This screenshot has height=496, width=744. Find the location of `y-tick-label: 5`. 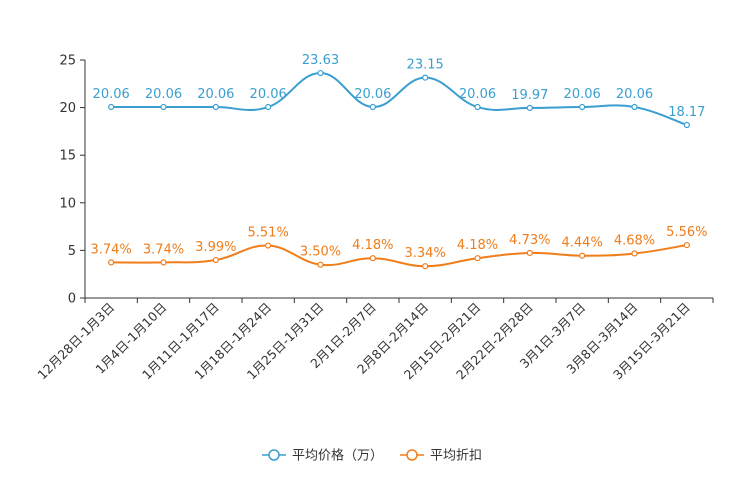

y-tick-label: 5 is located at coordinates (72, 251).